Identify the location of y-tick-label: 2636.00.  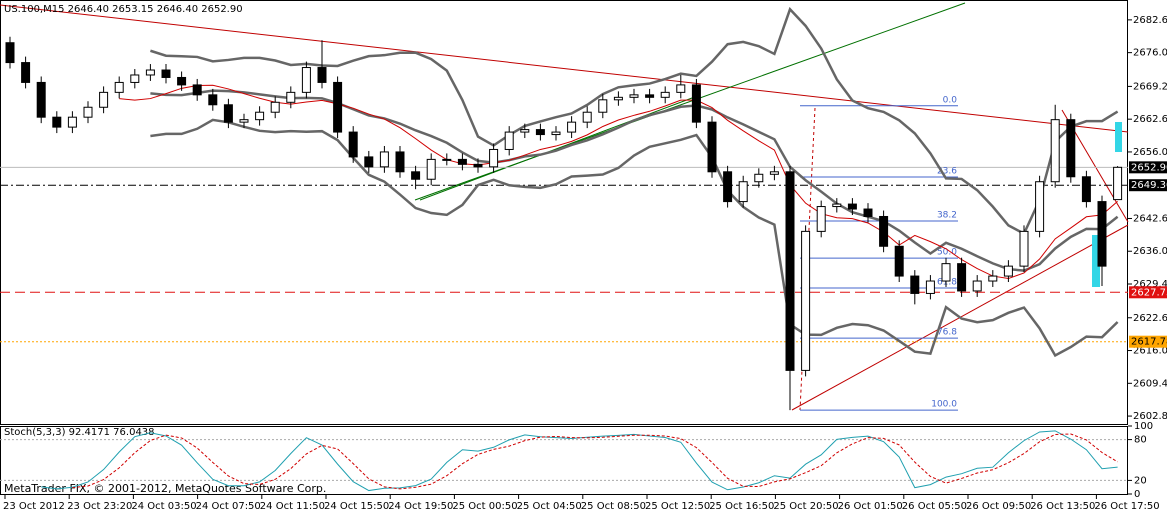
(1150, 251).